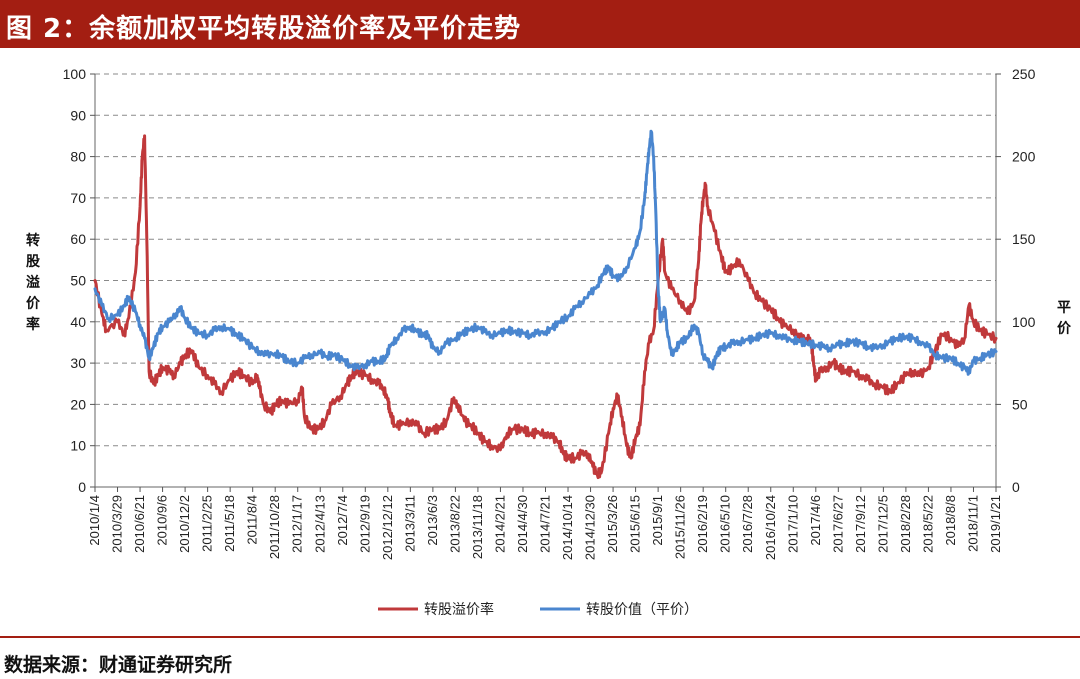 The width and height of the screenshot is (1080, 679). I want to click on x-tick-label: 2013/8/22, so click(454, 524).